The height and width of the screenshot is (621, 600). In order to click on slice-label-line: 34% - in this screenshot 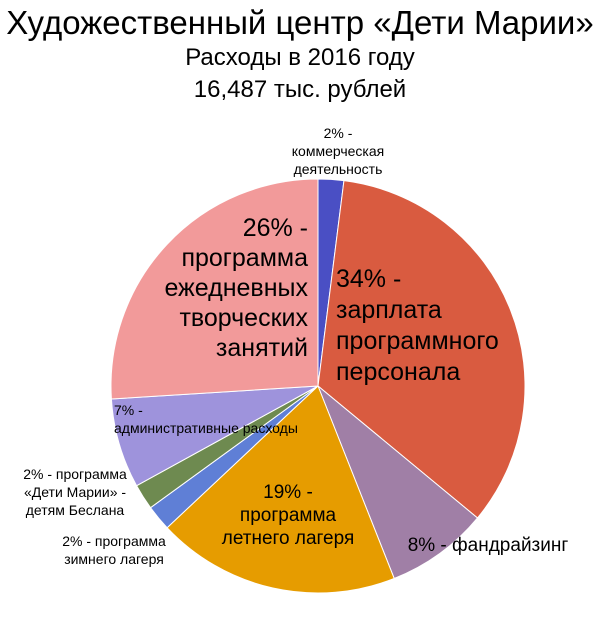, I will do `click(368, 279)`.